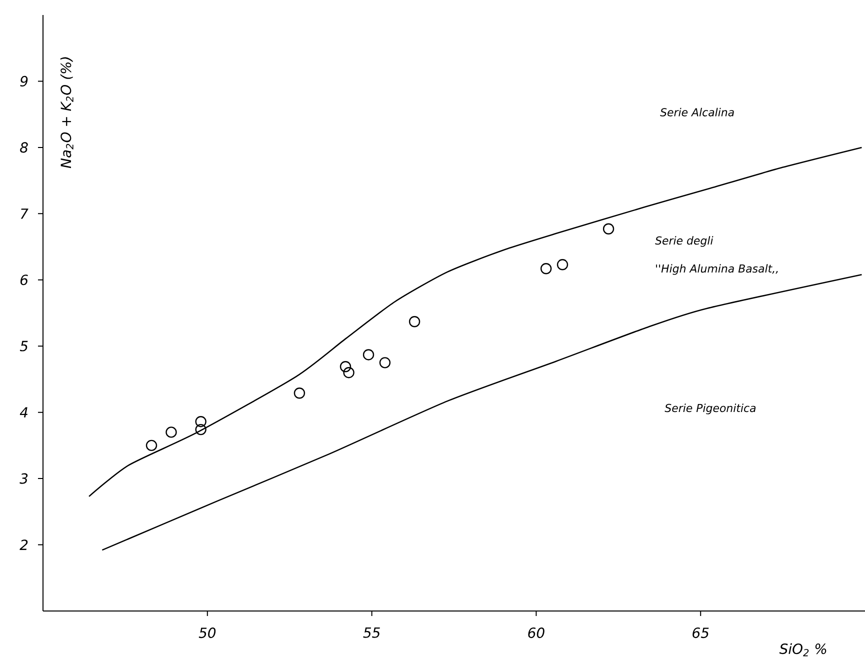 This screenshot has height=667, width=865. Describe the element at coordinates (697, 112) in the screenshot. I see `annotation: Serie Alcalina` at that location.